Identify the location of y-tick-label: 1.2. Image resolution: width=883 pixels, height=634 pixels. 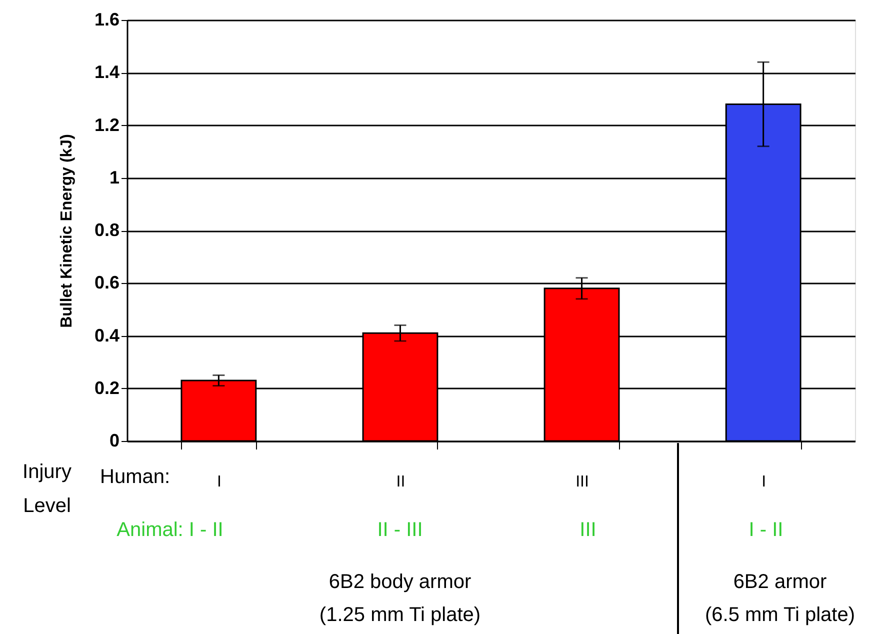
(107, 124).